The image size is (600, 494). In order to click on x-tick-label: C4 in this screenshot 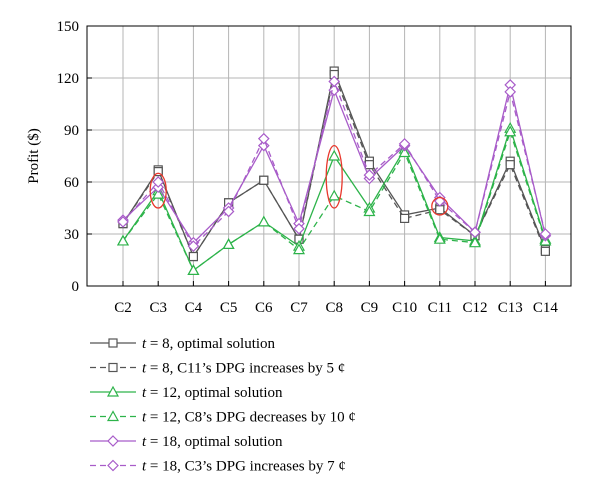, I will do `click(194, 308)`.